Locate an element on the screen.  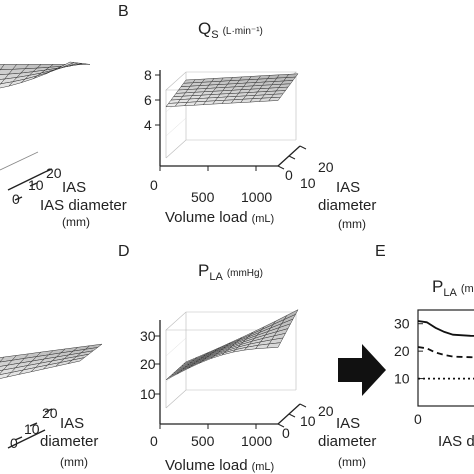
panel-c-y-axis is located at coordinates (26, 439).